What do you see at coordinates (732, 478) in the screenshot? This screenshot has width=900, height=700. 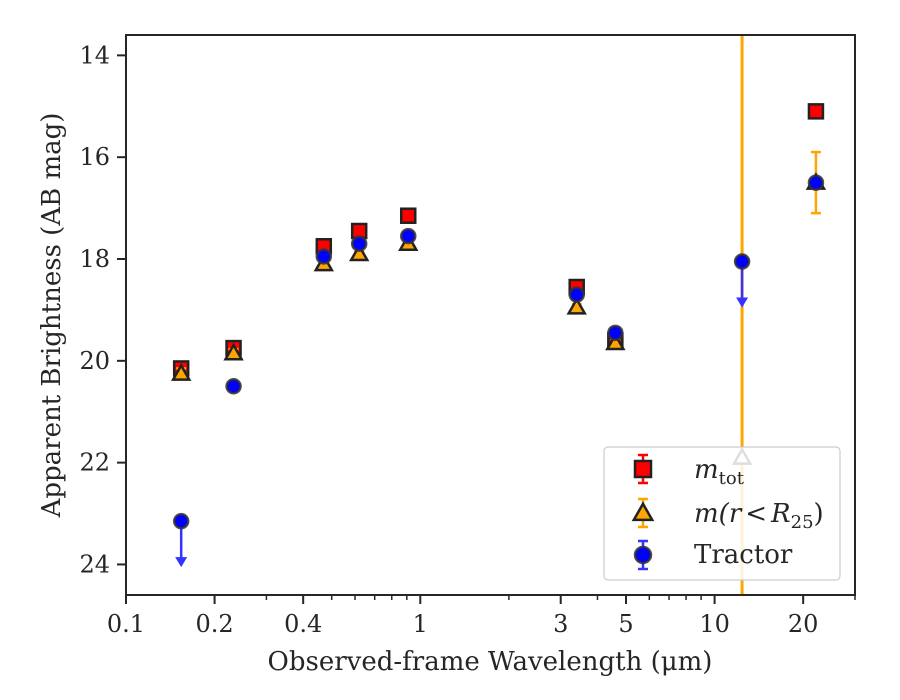 I see `legend-mtot-sub: tot` at bounding box center [732, 478].